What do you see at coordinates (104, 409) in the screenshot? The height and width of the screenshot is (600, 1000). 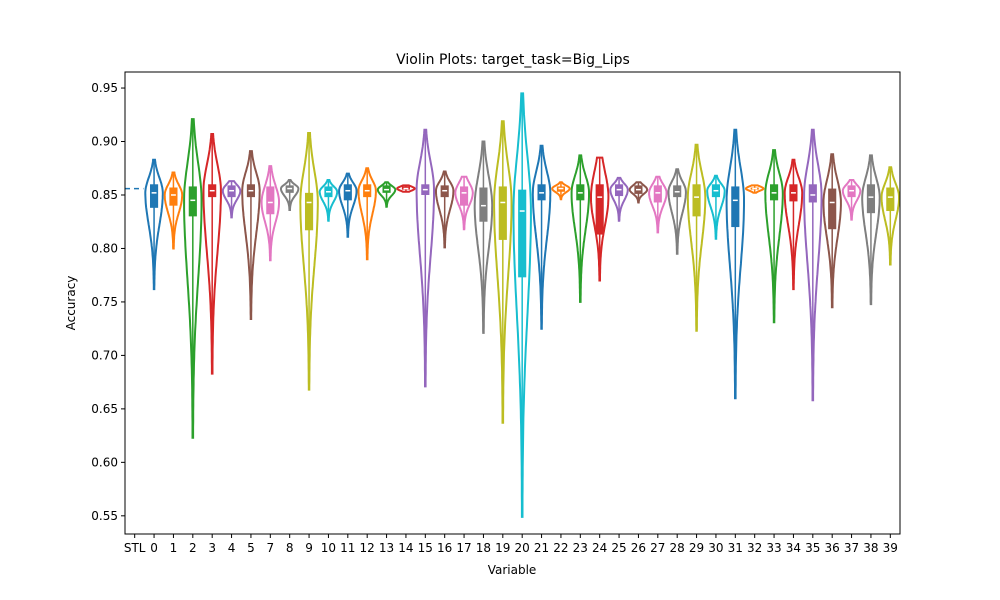 I see `y-tick-label: 0.65` at bounding box center [104, 409].